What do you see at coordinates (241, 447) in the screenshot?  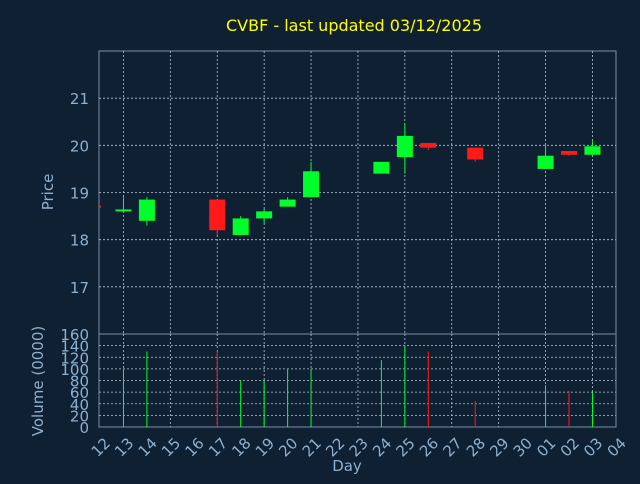 I see `x-tick-label: 18` at bounding box center [241, 447].